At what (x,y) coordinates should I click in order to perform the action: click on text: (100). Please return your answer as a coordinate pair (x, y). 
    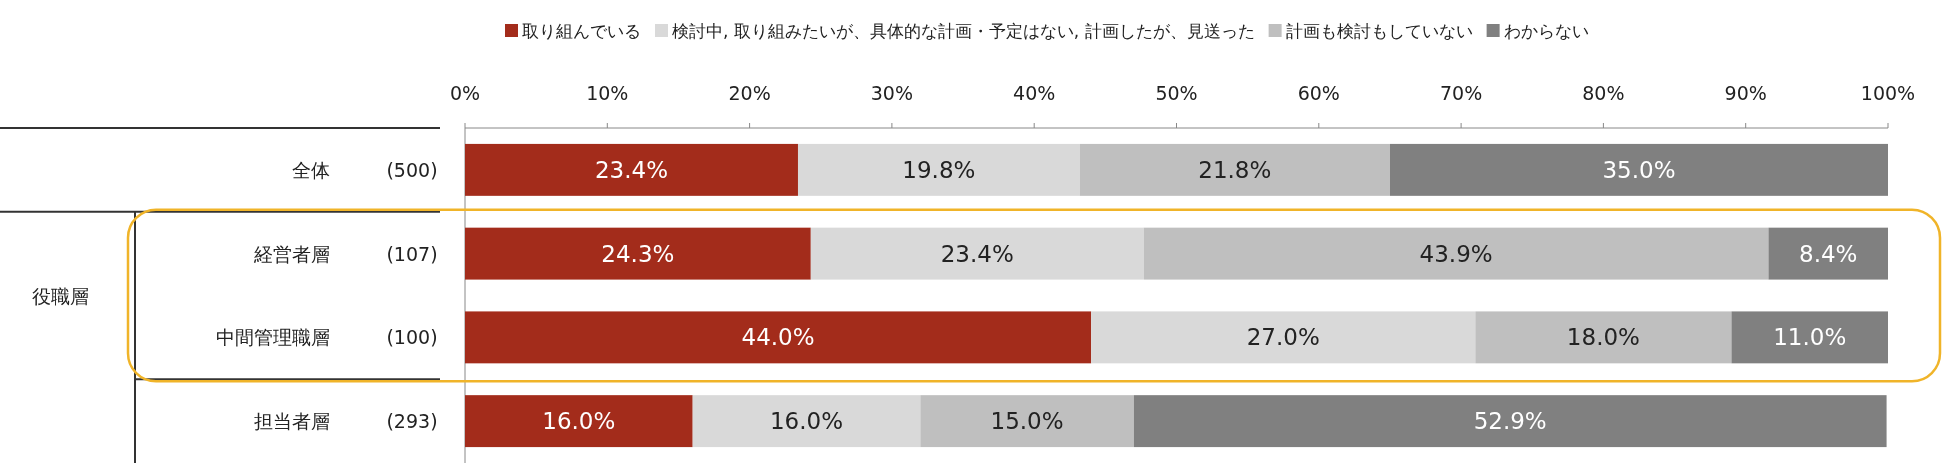
    Looking at the image, I should click on (412, 337).